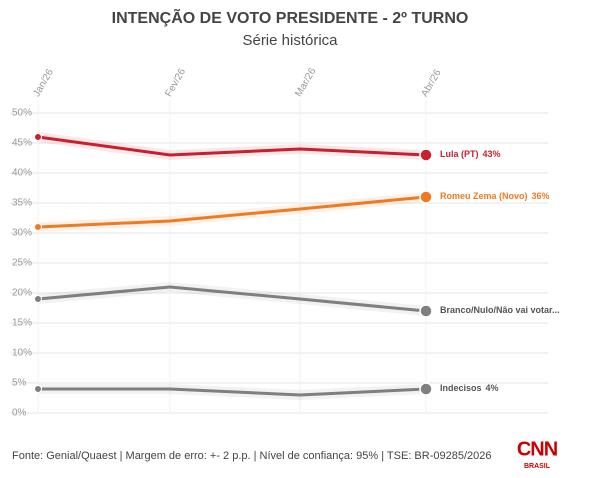 The height and width of the screenshot is (478, 595). I want to click on end-label: Romeu Zema (Novo) 36%, so click(495, 196).